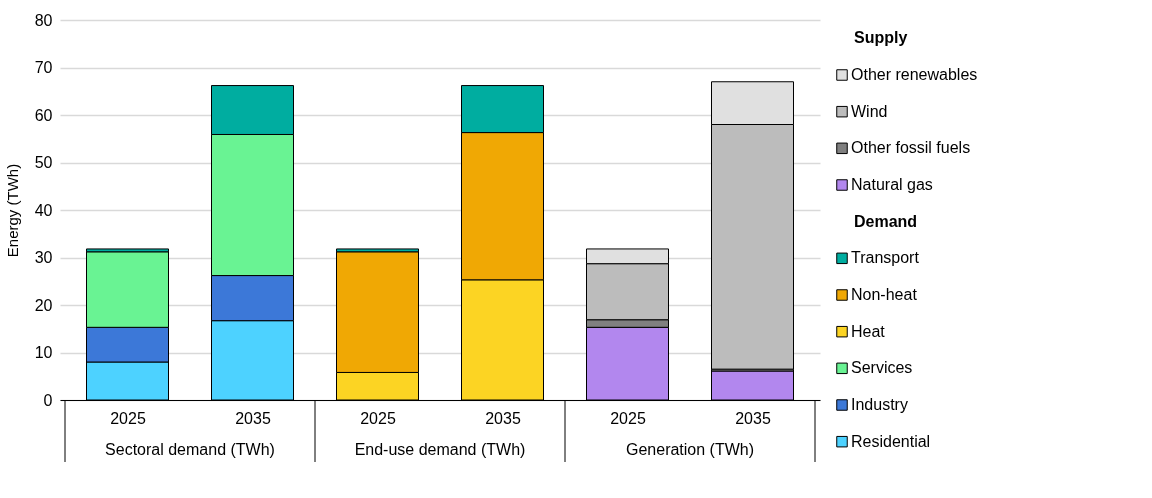 The width and height of the screenshot is (1152, 498). What do you see at coordinates (882, 368) in the screenshot?
I see `legend-label: Services` at bounding box center [882, 368].